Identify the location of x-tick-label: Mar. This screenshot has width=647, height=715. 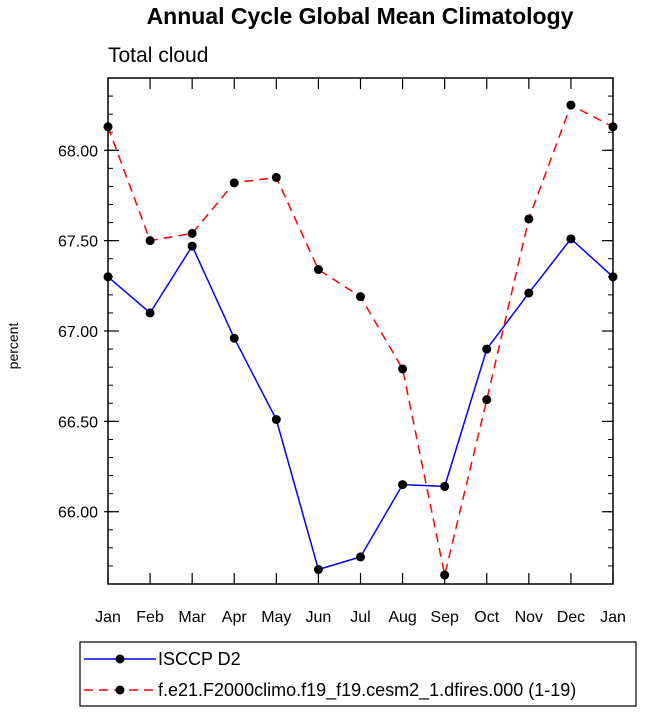
(192, 617).